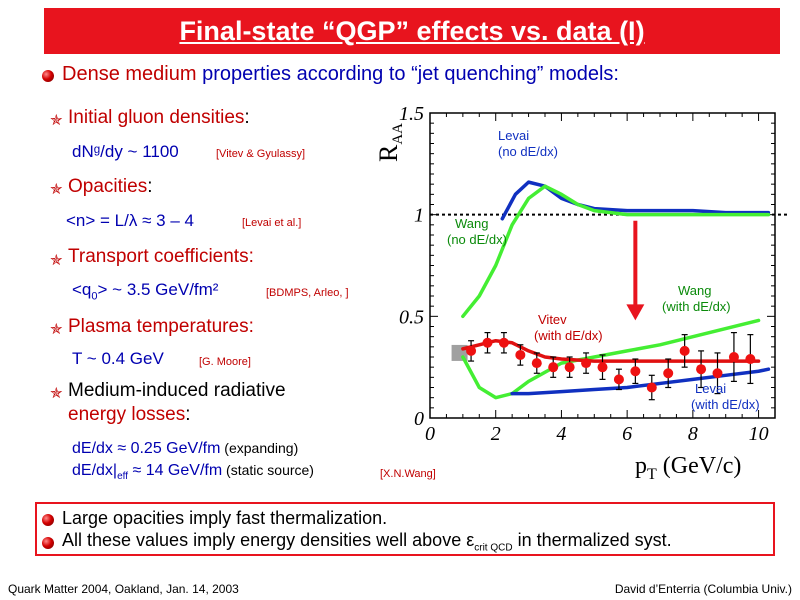  What do you see at coordinates (635, 312) in the screenshot?
I see `downward-arrow-head` at bounding box center [635, 312].